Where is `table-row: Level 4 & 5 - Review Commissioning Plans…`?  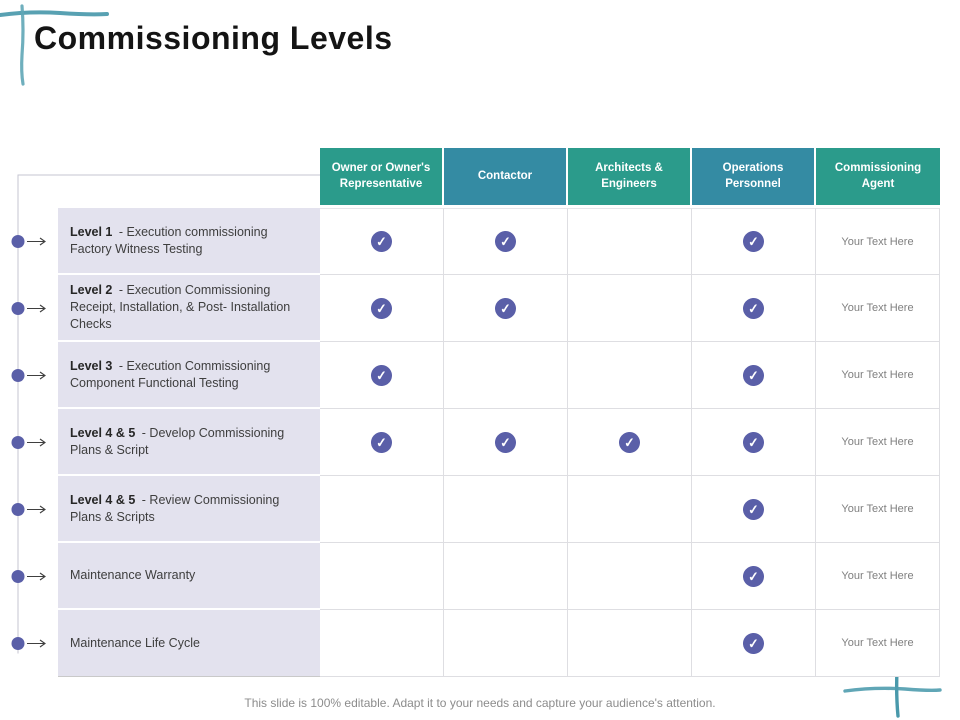
table-row: Level 4 & 5 - Review Commissioning Plans… is located at coordinates (499, 509).